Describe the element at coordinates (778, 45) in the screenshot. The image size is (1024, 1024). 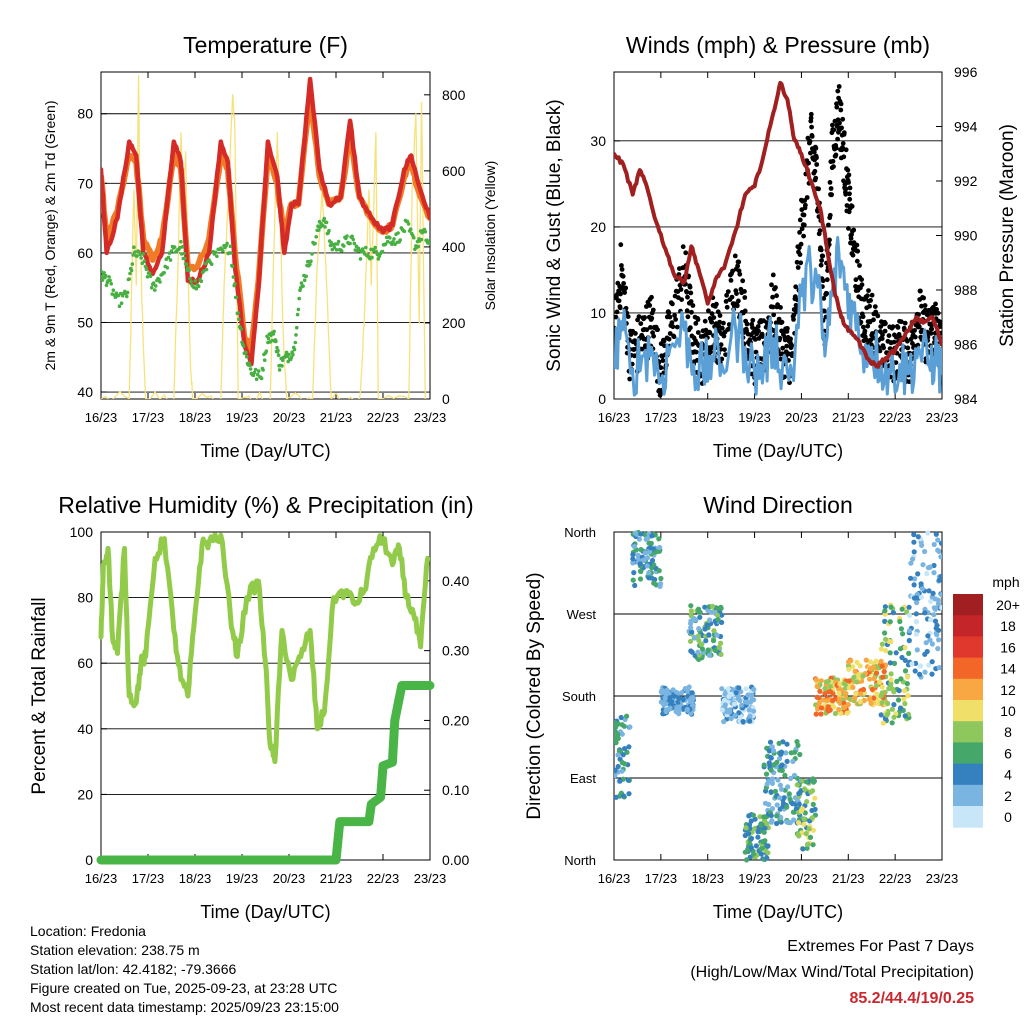
I see `chart-title: Winds (mph) & Pressure (mb)` at that location.